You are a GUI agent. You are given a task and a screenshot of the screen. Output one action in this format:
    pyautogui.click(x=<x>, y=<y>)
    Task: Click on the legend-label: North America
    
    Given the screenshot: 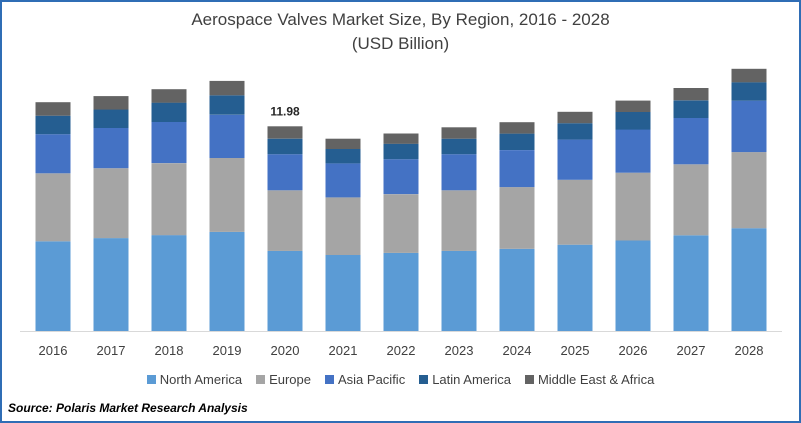 What is the action you would take?
    pyautogui.click(x=201, y=379)
    